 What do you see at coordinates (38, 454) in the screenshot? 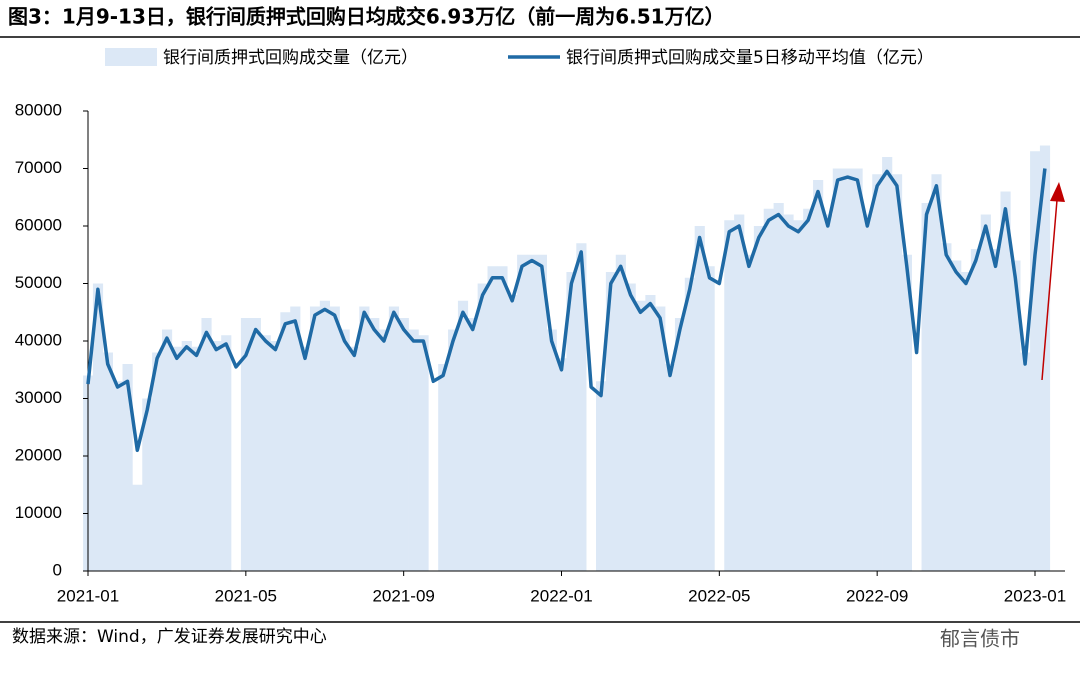
I see `y-tick-label: 20000` at bounding box center [38, 454].